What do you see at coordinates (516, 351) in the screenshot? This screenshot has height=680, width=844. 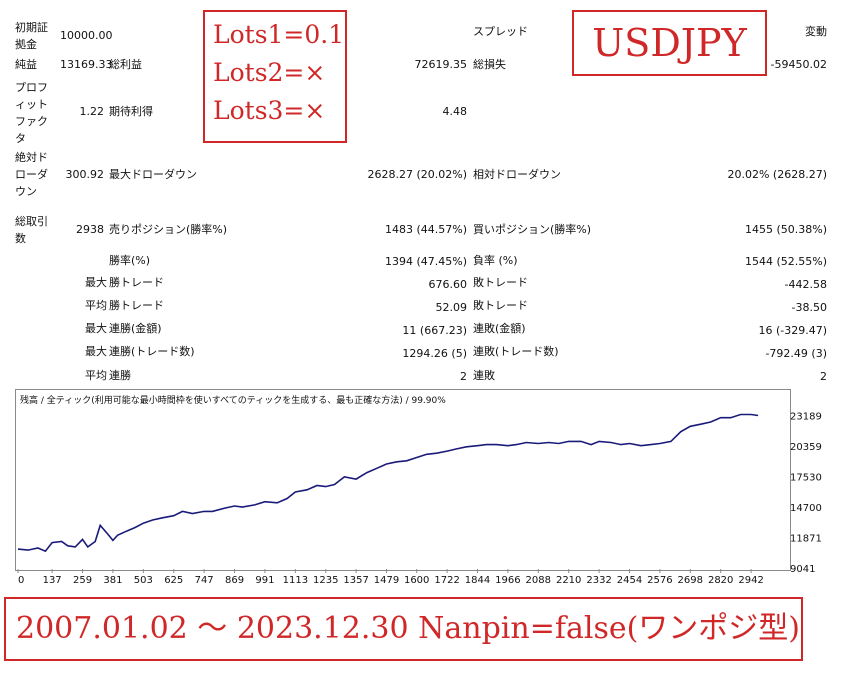 I see `stat-row-loss-label: 連敗(トレード数)` at bounding box center [516, 351].